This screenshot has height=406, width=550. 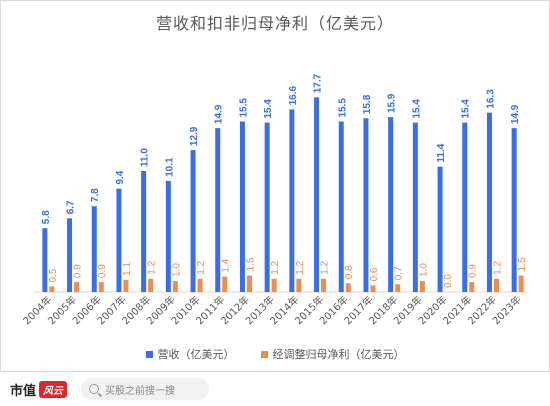 What do you see at coordinates (71, 207) in the screenshot?
I see `data-label-revenue: 6.7` at bounding box center [71, 207].